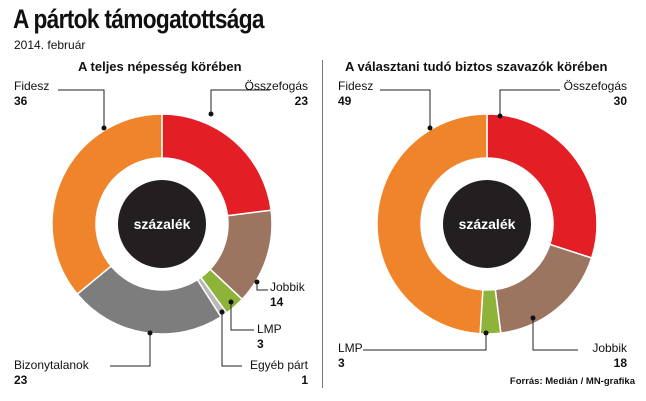 This screenshot has width=646, height=401. I want to click on chart-2-center-disc, so click(487, 224).